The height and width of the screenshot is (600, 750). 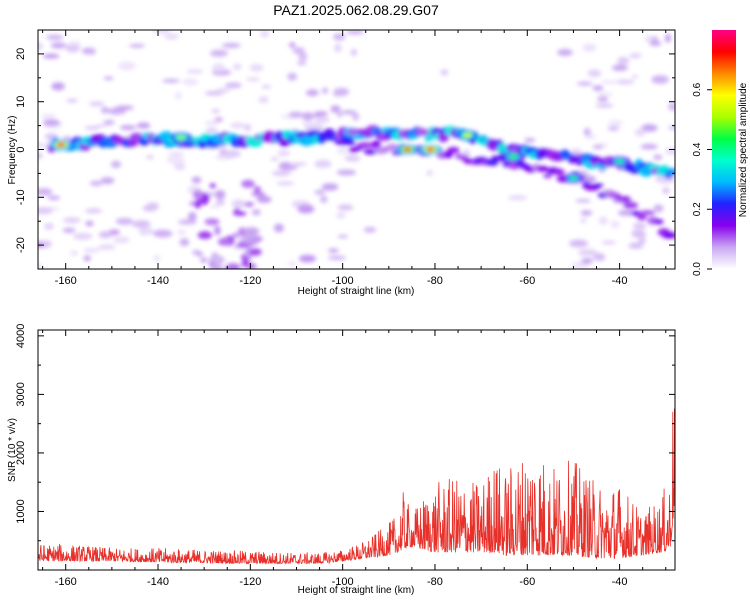 I want to click on y-tick-label: 1000, so click(x=21, y=511).